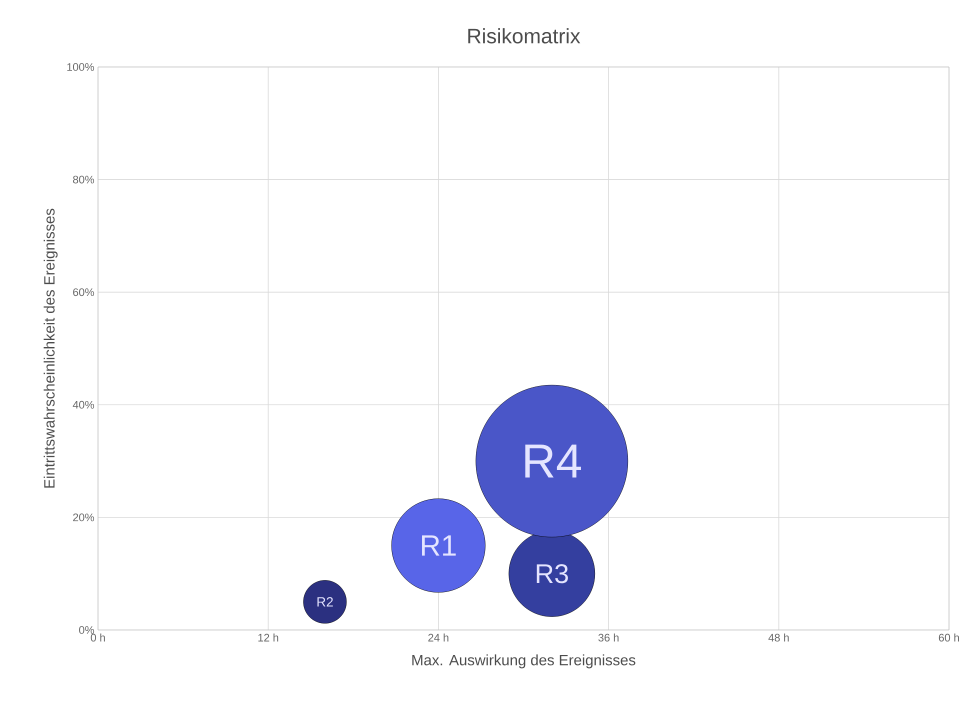  I want to click on x-tick-label: 48 h, so click(778, 638).